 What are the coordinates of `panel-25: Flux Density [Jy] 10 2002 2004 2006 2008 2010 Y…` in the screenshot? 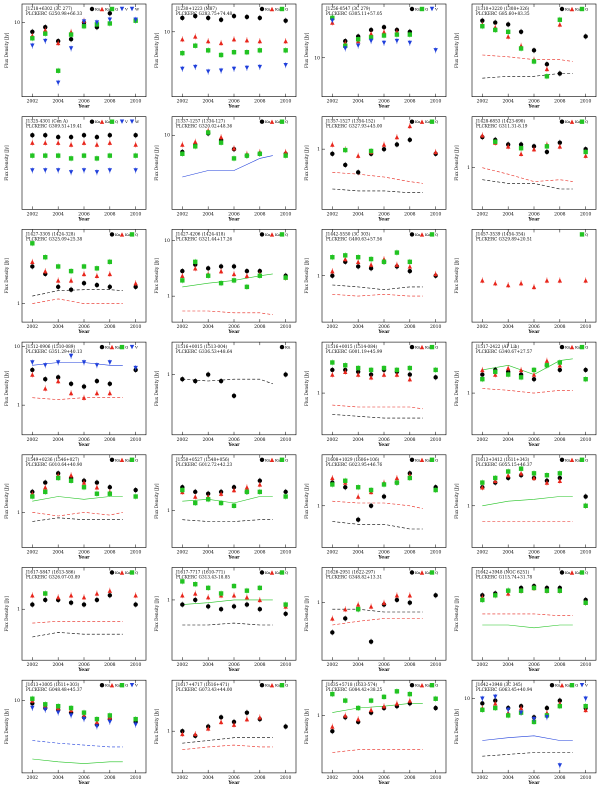 It's located at (75, 732).